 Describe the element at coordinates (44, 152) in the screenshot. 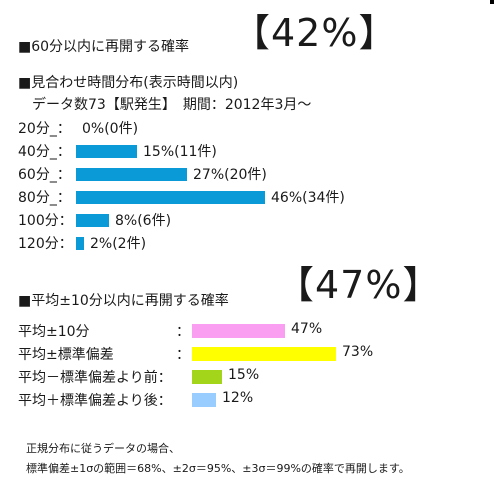

I see `dist-label-40: 40分_：` at that location.